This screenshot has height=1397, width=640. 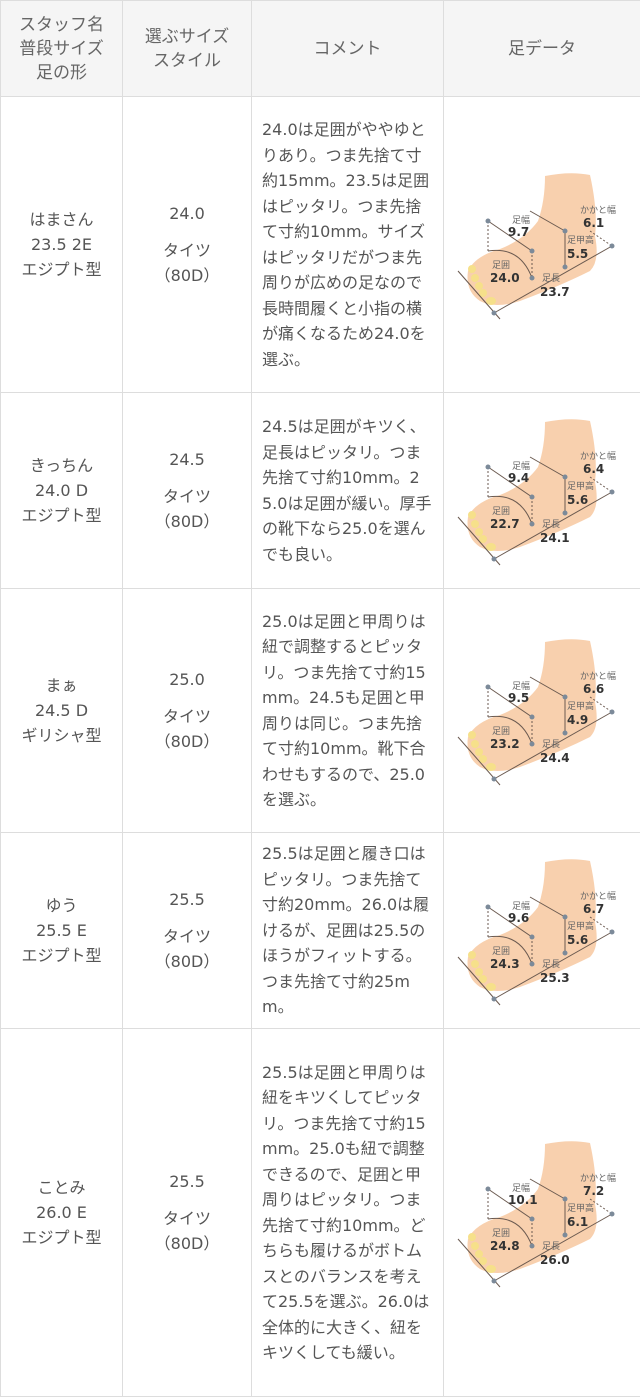 What do you see at coordinates (505, 1246) in the screenshot?
I see `value-girth: 24.8` at bounding box center [505, 1246].